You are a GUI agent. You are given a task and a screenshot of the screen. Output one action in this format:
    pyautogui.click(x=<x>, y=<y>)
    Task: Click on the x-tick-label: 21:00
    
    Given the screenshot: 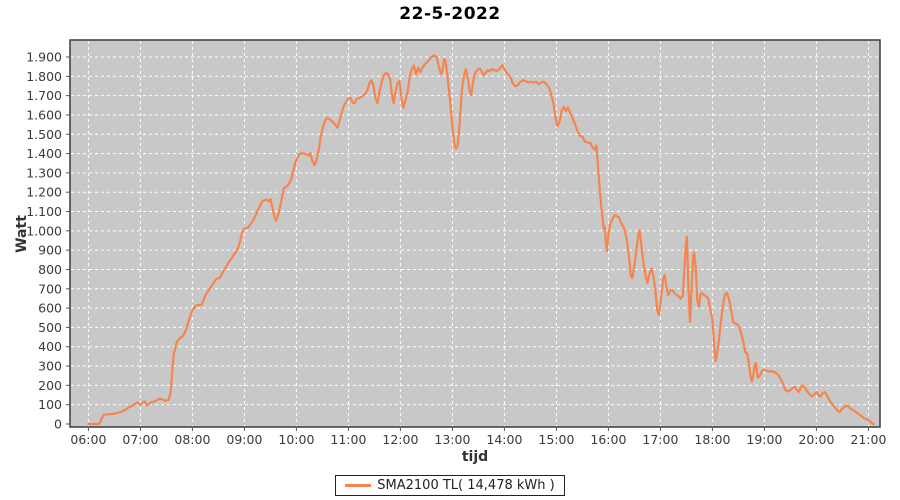 What is the action you would take?
    pyautogui.click(x=868, y=439)
    